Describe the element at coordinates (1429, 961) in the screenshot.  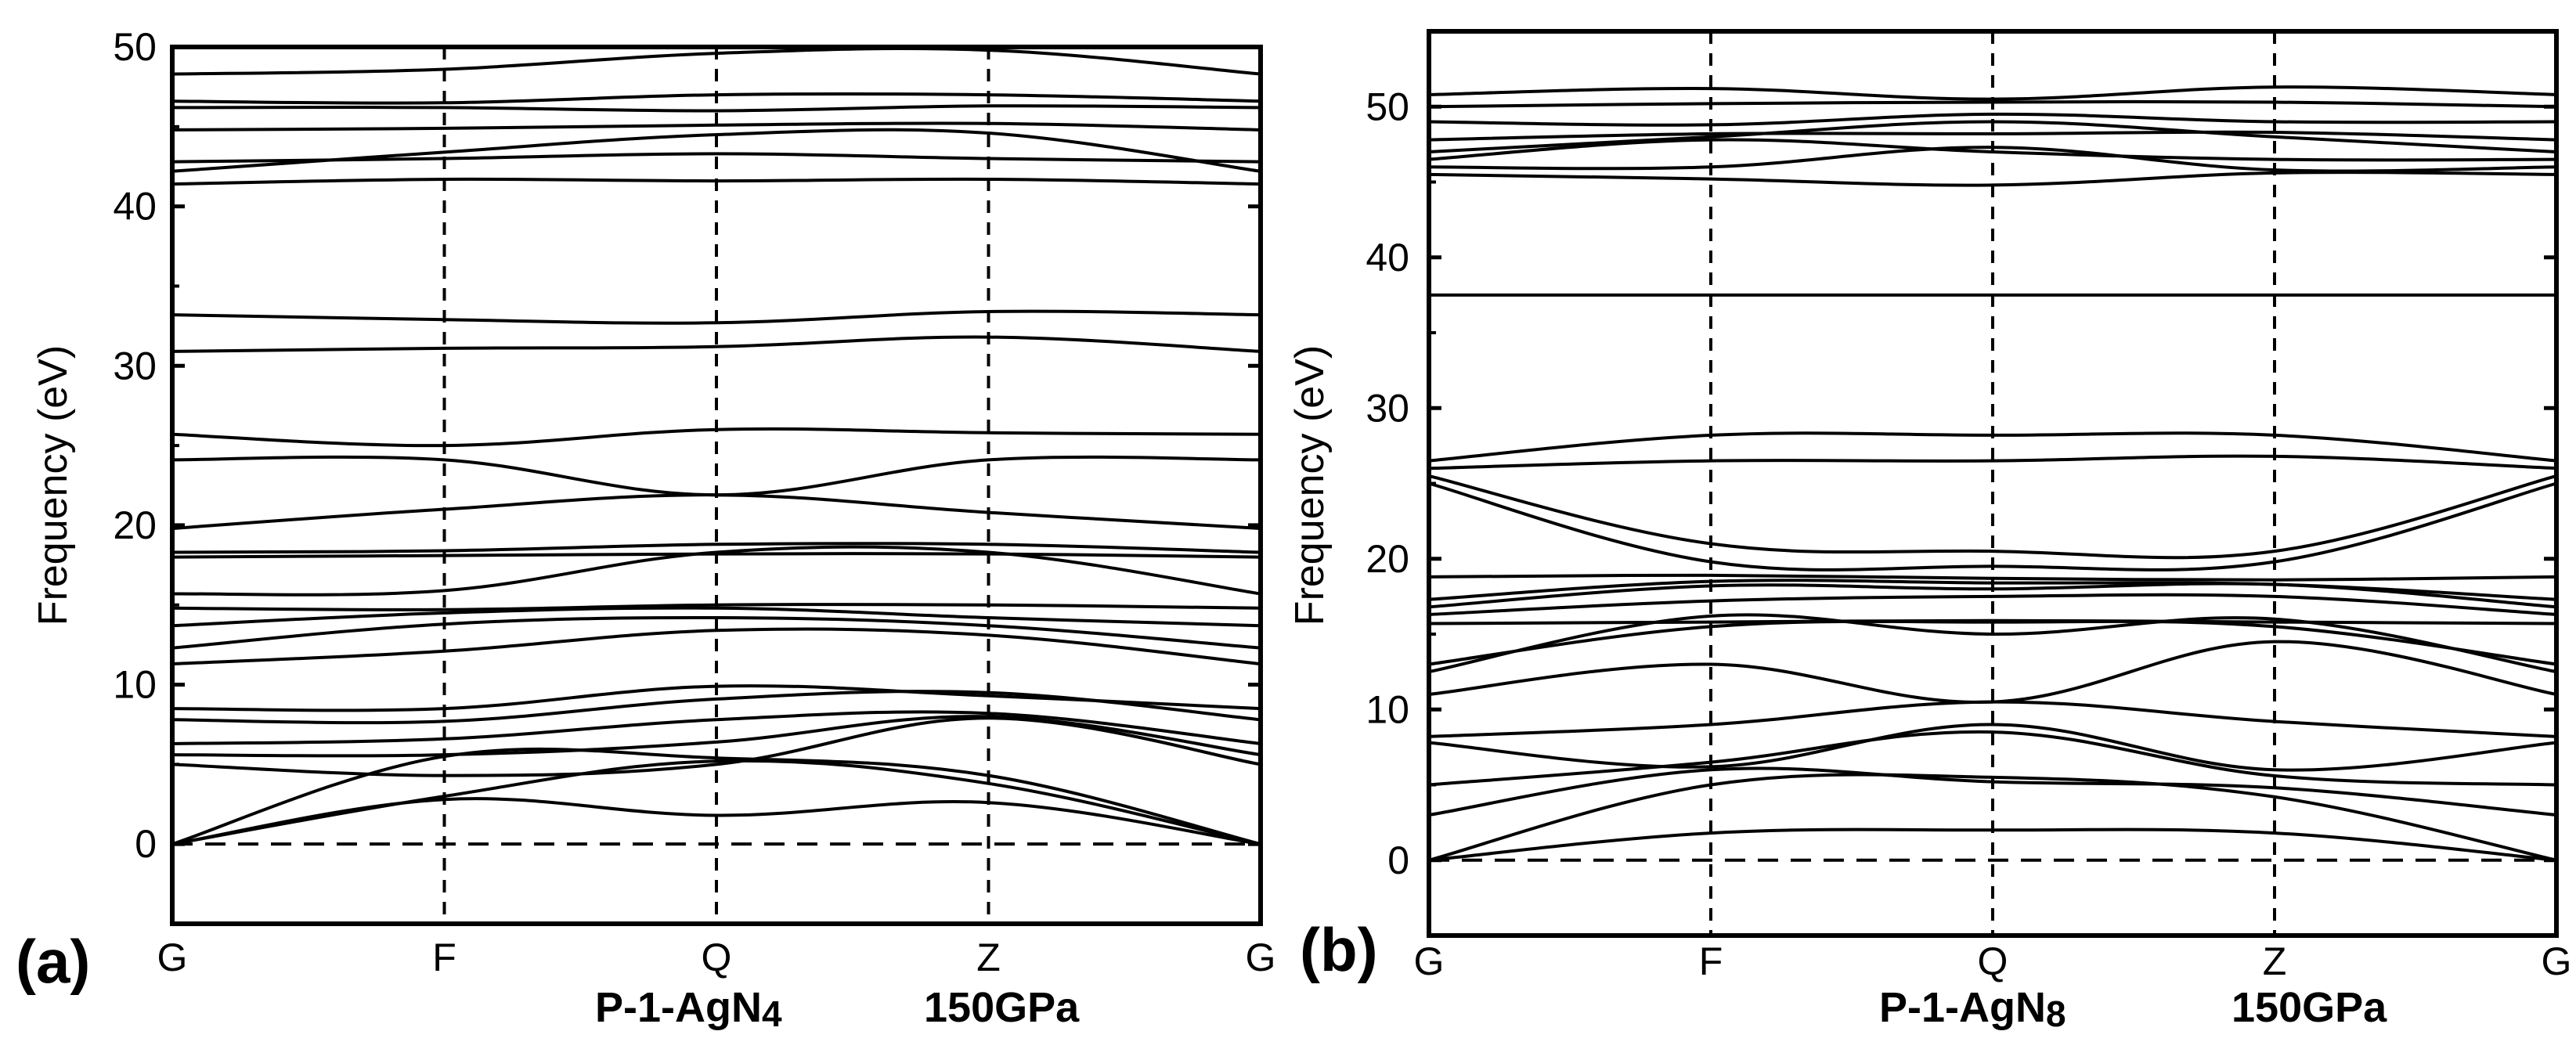
I see `panel-b-xtick-label-0: G` at that location.